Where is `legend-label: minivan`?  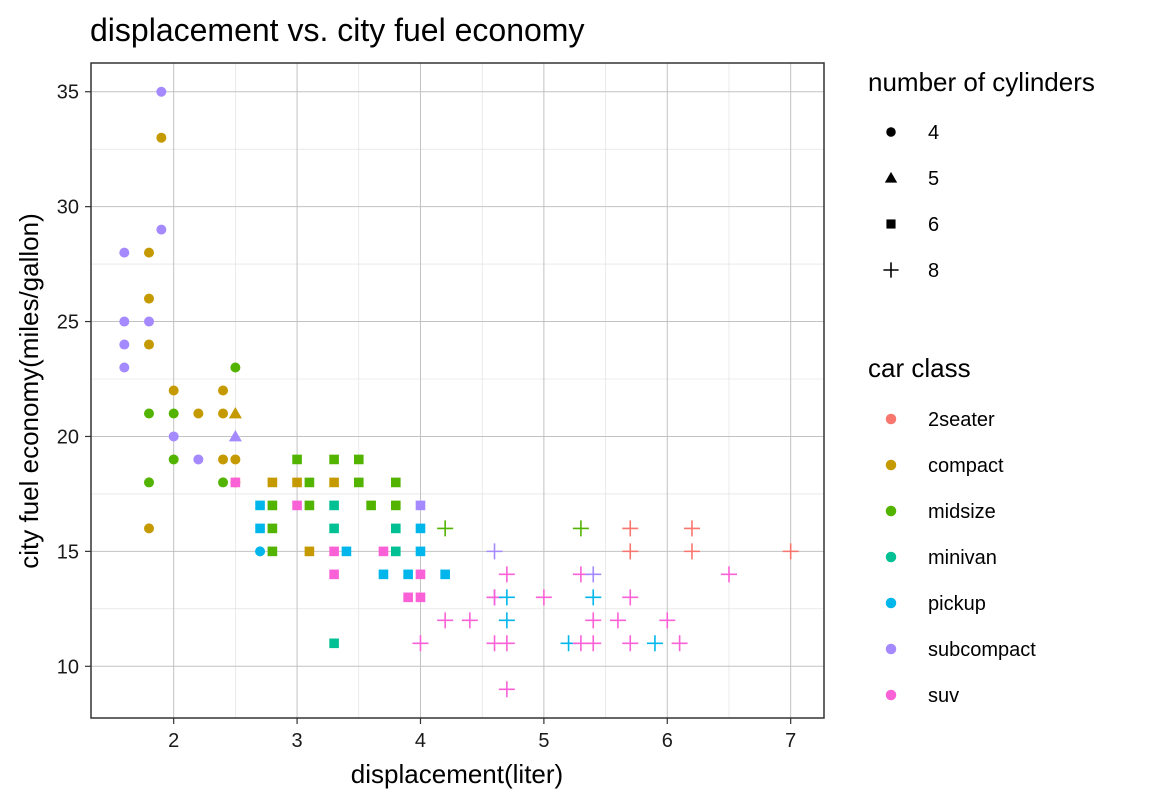 legend-label: minivan is located at coordinates (962, 558).